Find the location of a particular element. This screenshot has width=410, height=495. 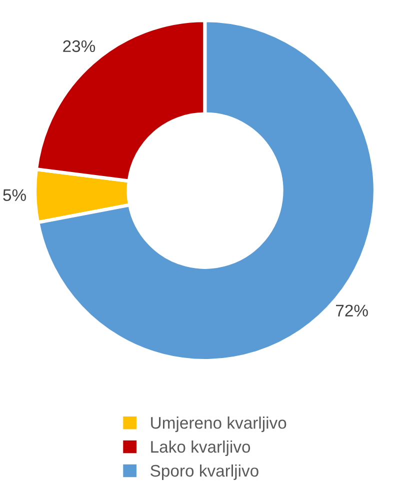

legend-label: Umjereno kvarljivo is located at coordinates (218, 424).